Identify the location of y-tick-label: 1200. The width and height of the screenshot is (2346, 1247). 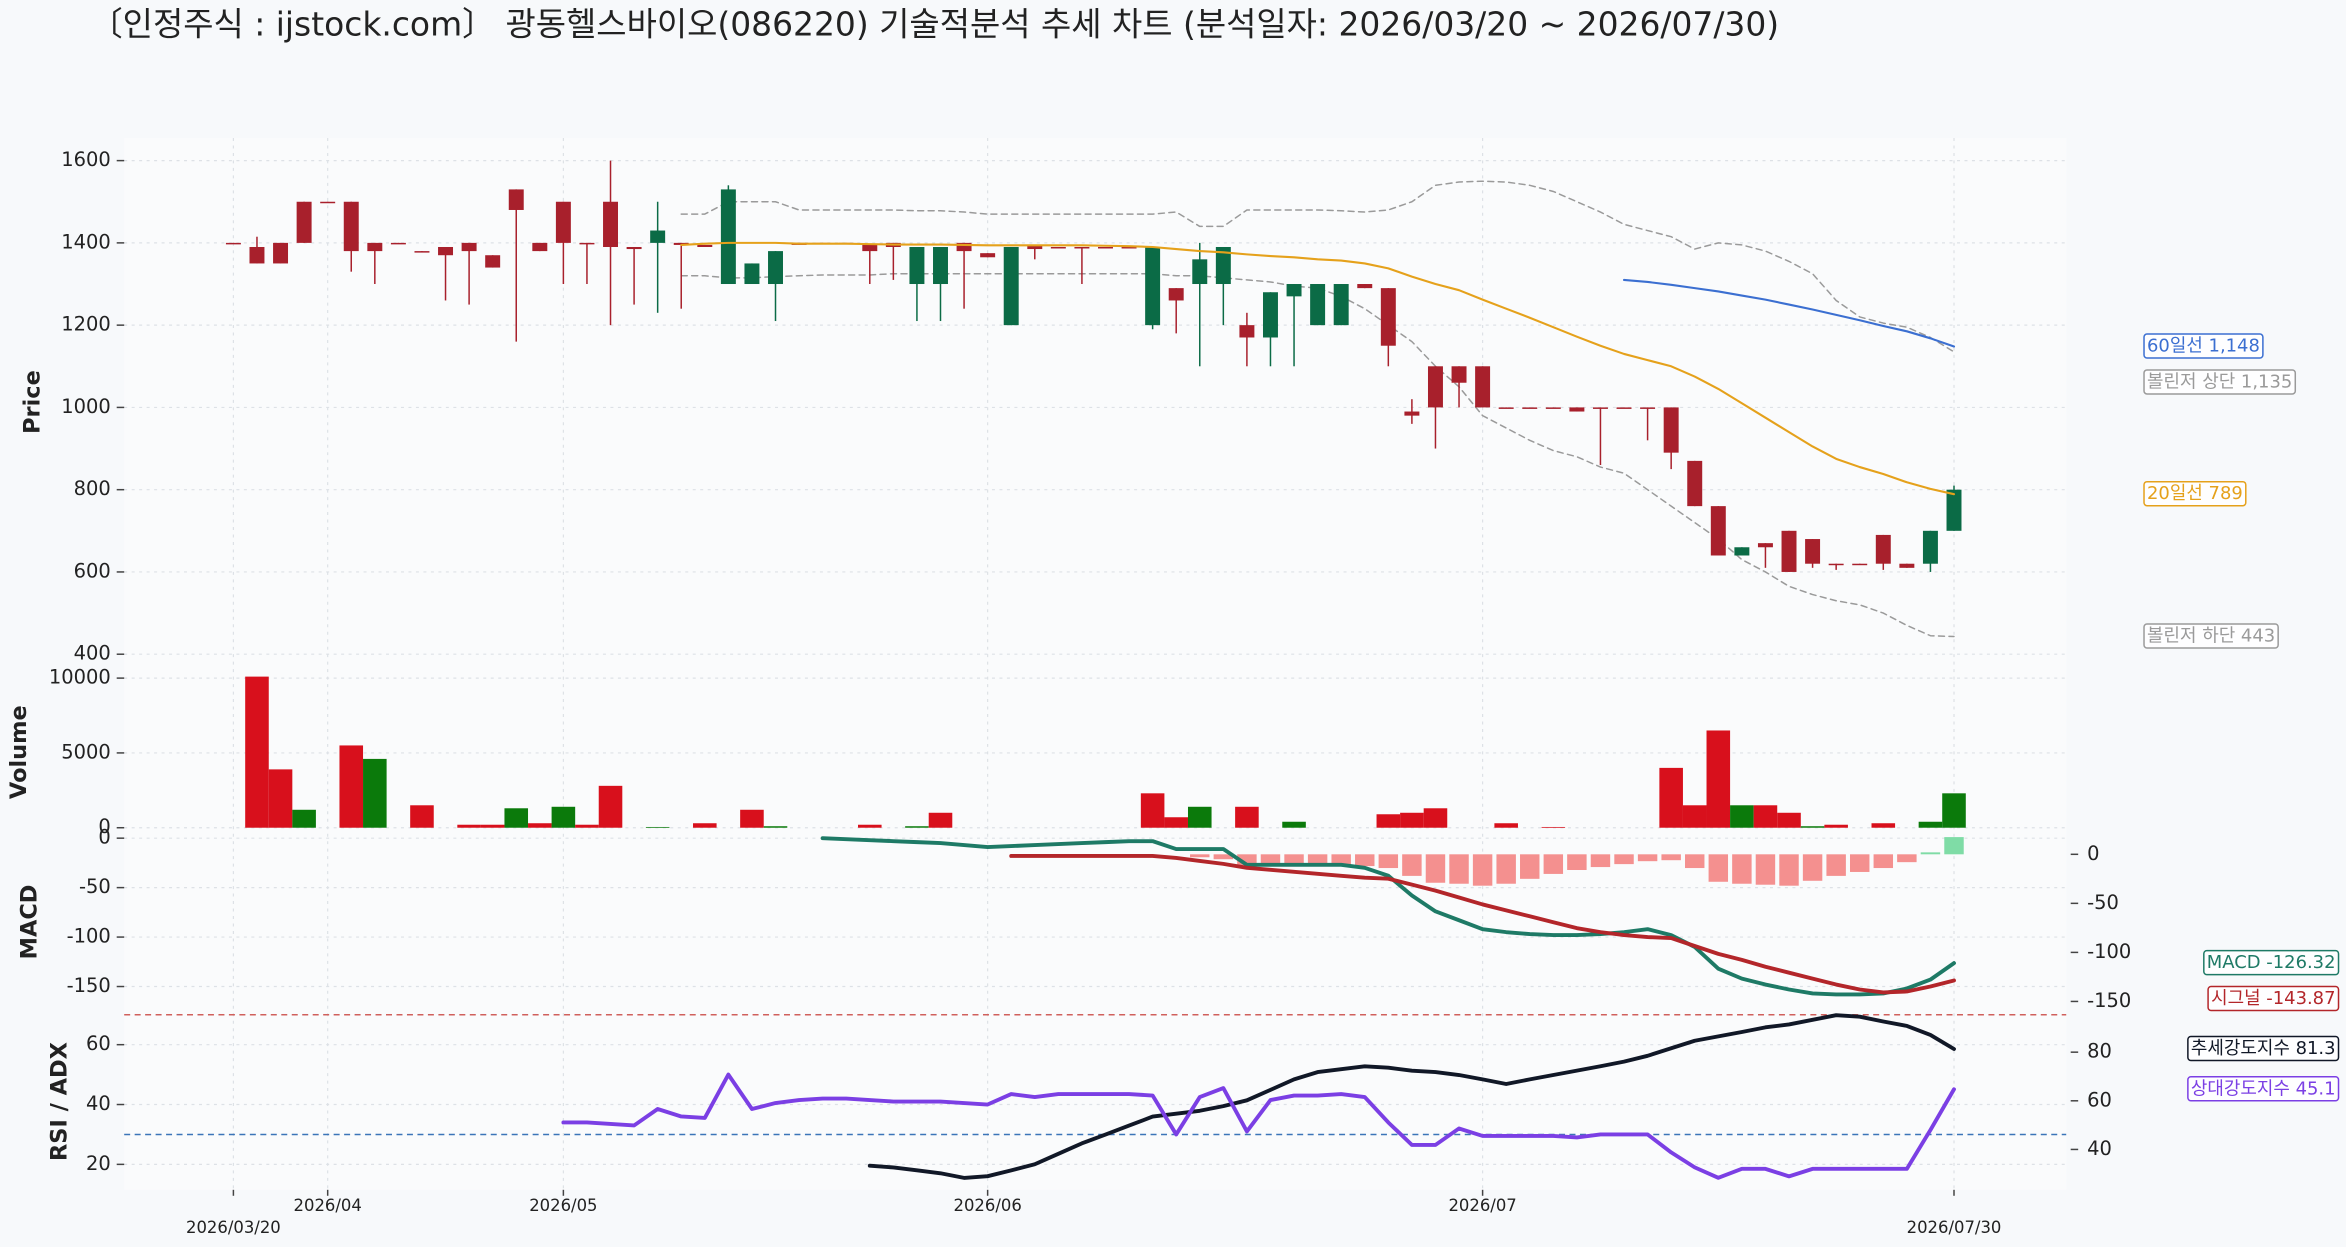
(85, 324).